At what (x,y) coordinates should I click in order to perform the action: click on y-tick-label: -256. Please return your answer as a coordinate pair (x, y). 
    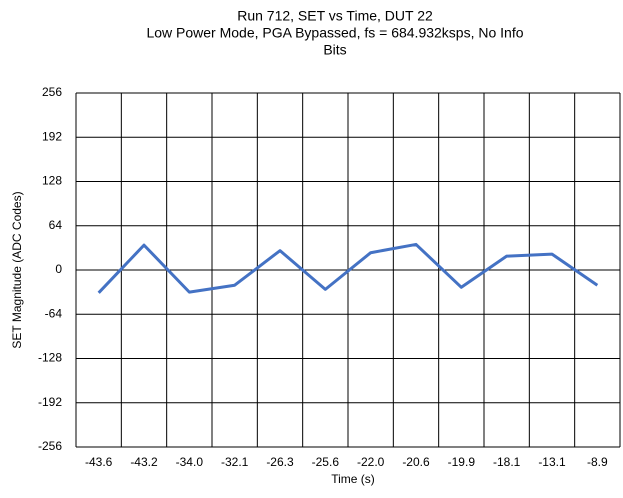
    Looking at the image, I should click on (50, 446).